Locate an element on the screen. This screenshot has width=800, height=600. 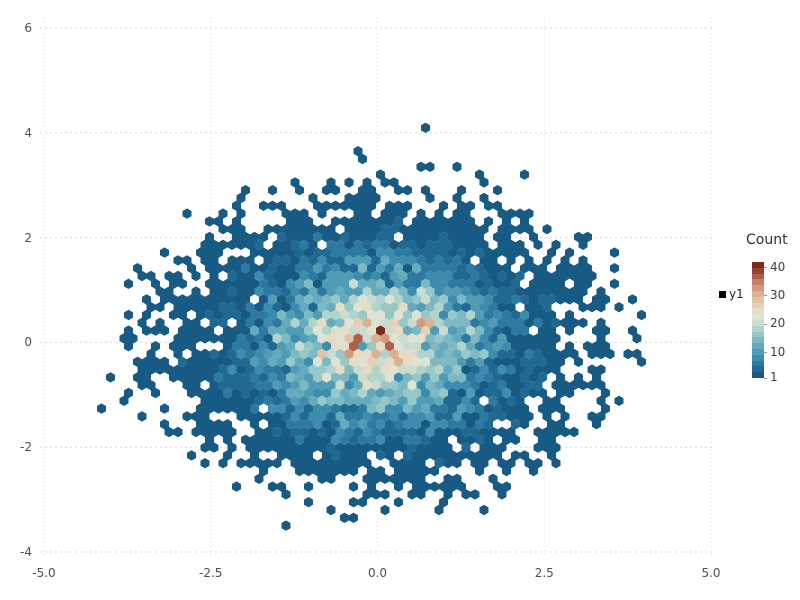
x-tick-label: 2.5 is located at coordinates (544, 573).